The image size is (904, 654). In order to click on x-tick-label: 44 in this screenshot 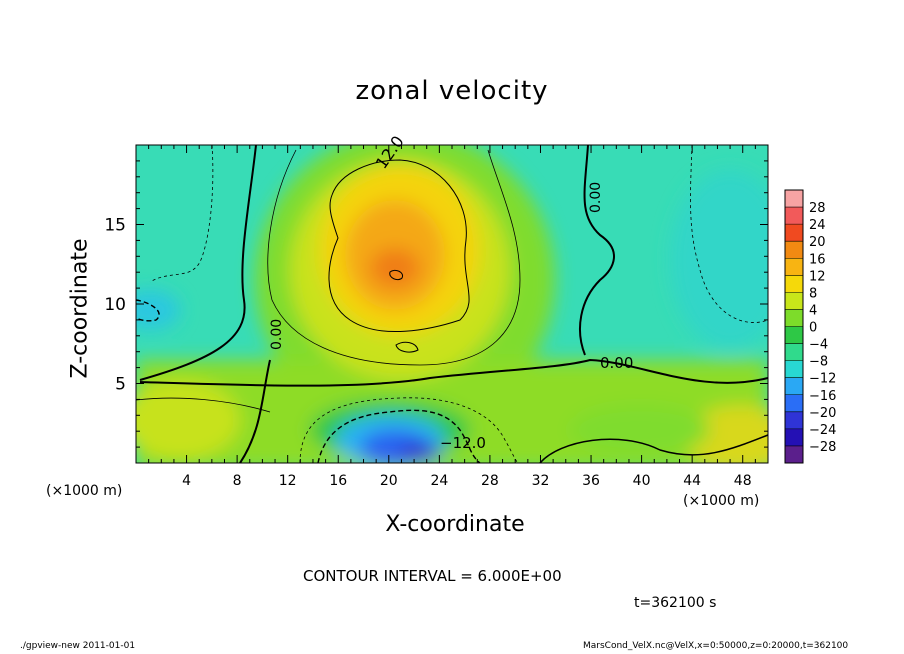, I will do `click(692, 481)`.